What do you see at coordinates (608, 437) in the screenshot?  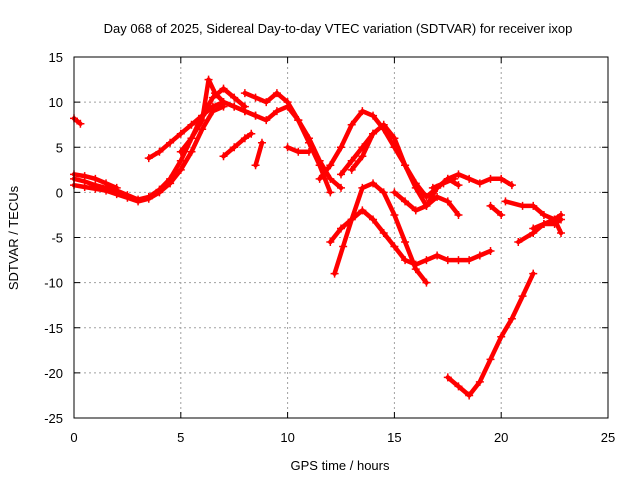 I see `x-tick-label: 25` at bounding box center [608, 437].